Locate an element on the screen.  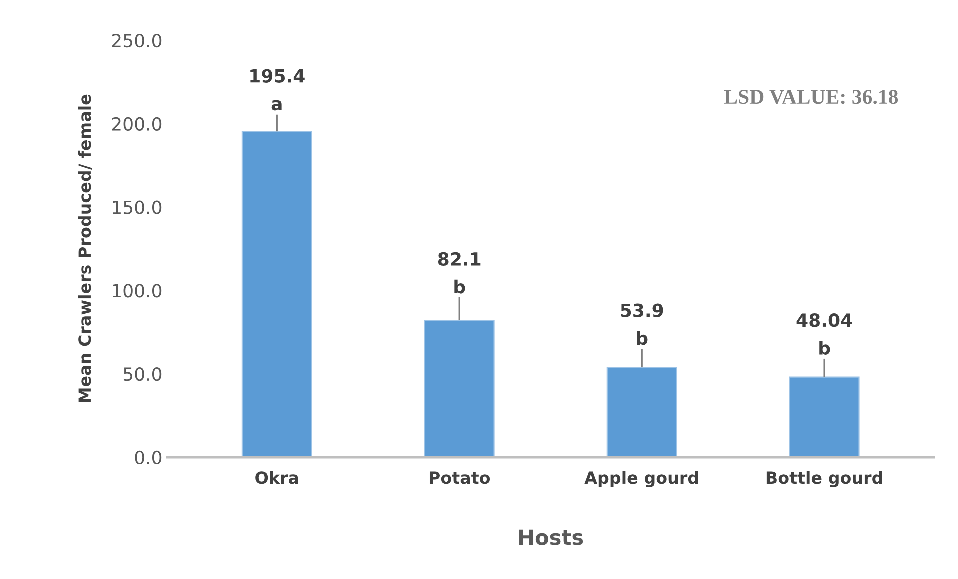
y-tick-label: 250.0 is located at coordinates (137, 41).